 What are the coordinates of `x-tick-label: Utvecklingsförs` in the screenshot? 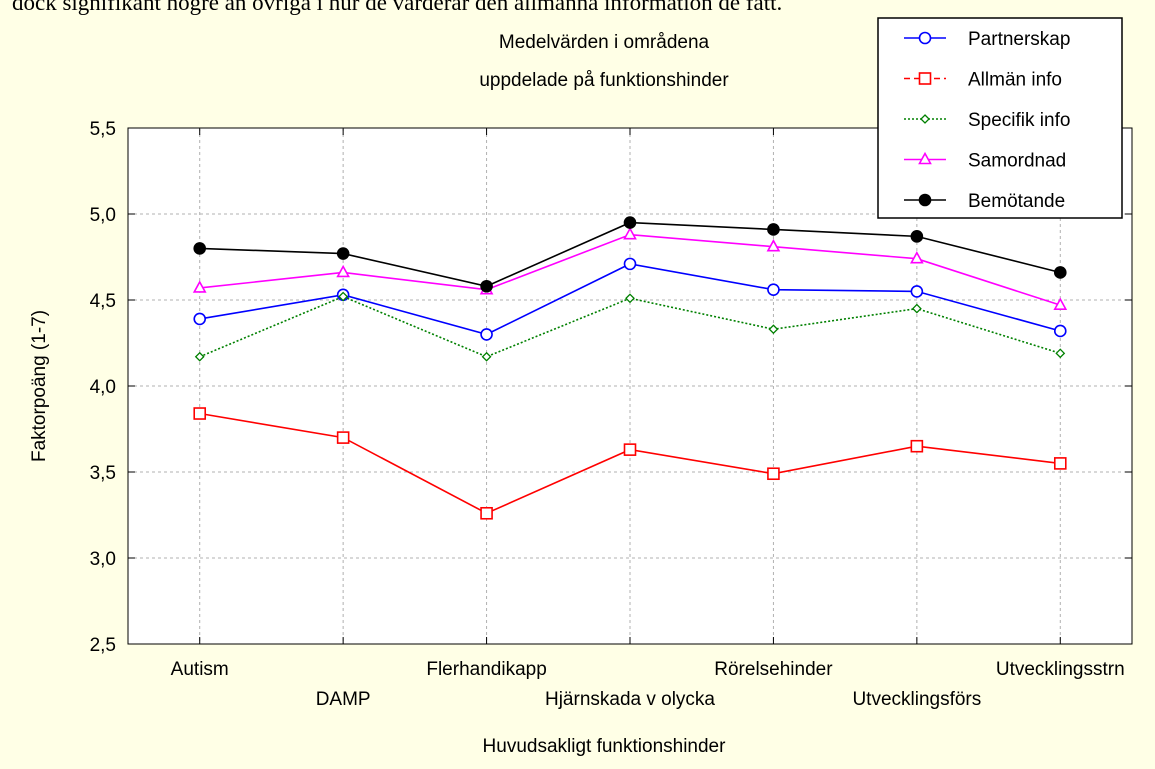 It's located at (916, 699).